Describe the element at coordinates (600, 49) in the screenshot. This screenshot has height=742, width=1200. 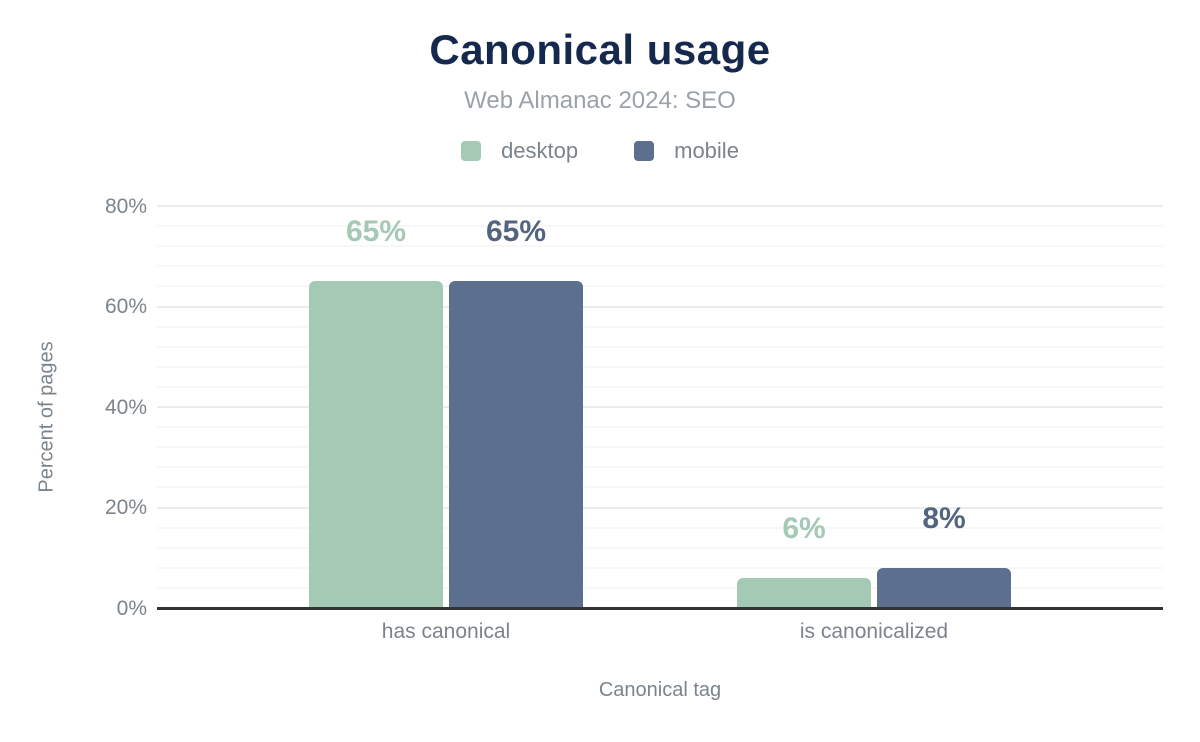
I see `chart-title: Canonical usage` at that location.